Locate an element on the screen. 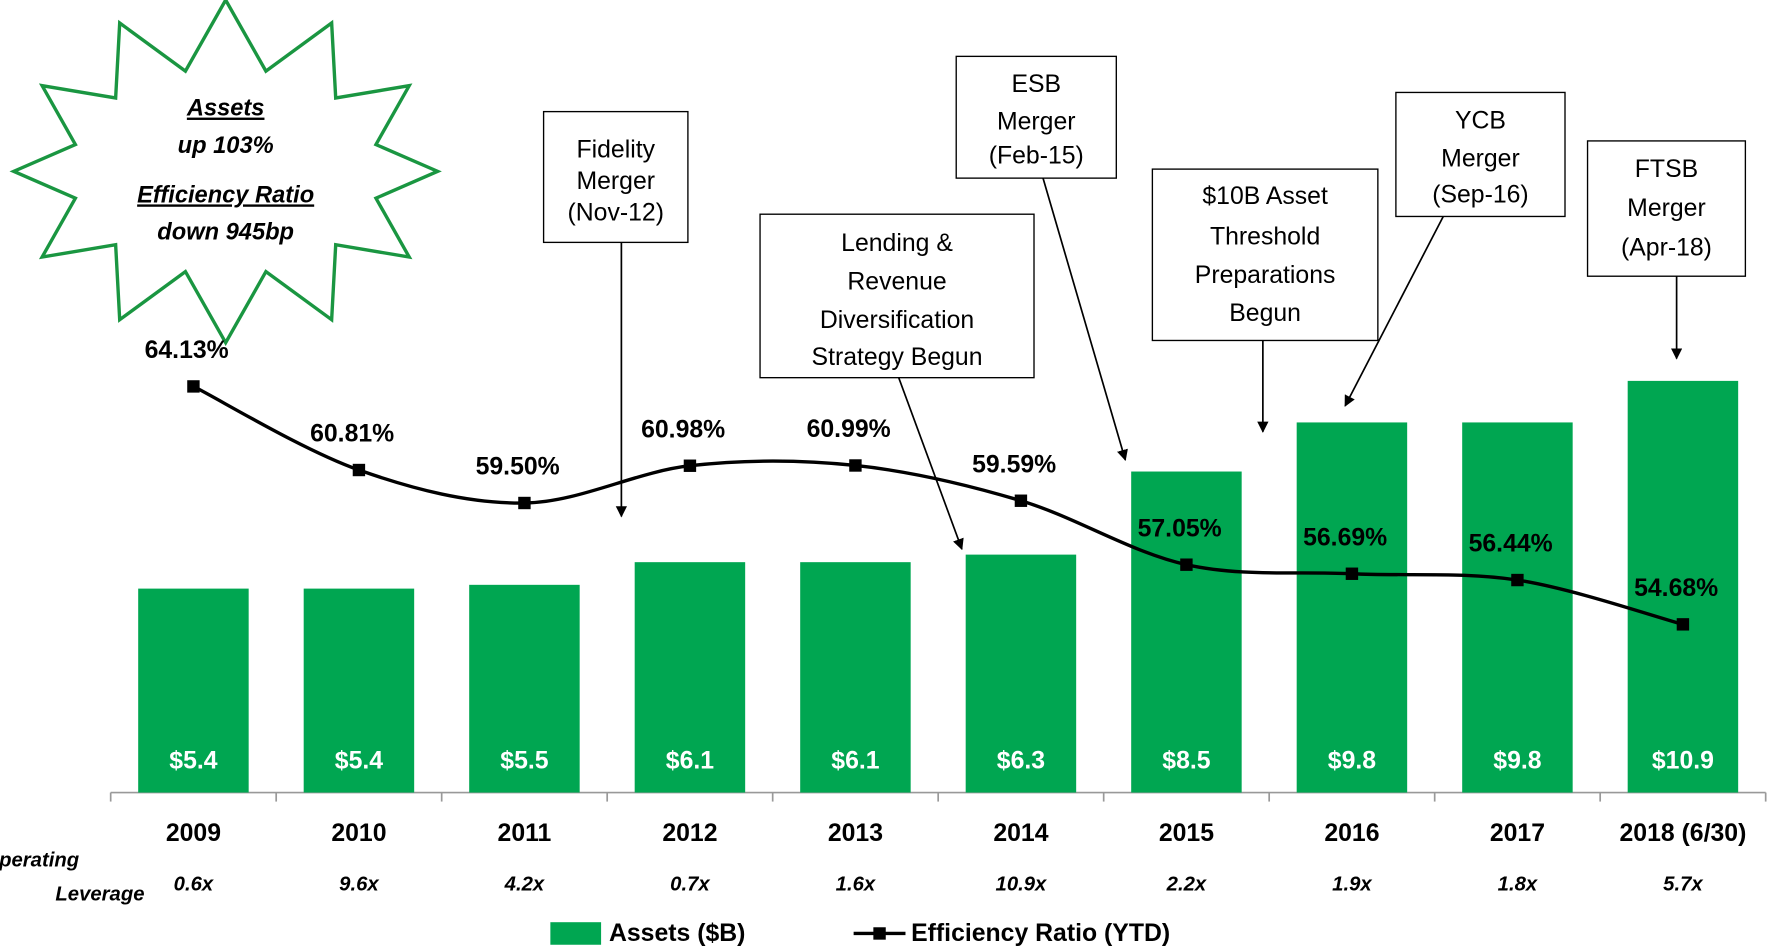 The width and height of the screenshot is (1767, 947). x-tick-label: 2018 (6/30) is located at coordinates (1683, 833).